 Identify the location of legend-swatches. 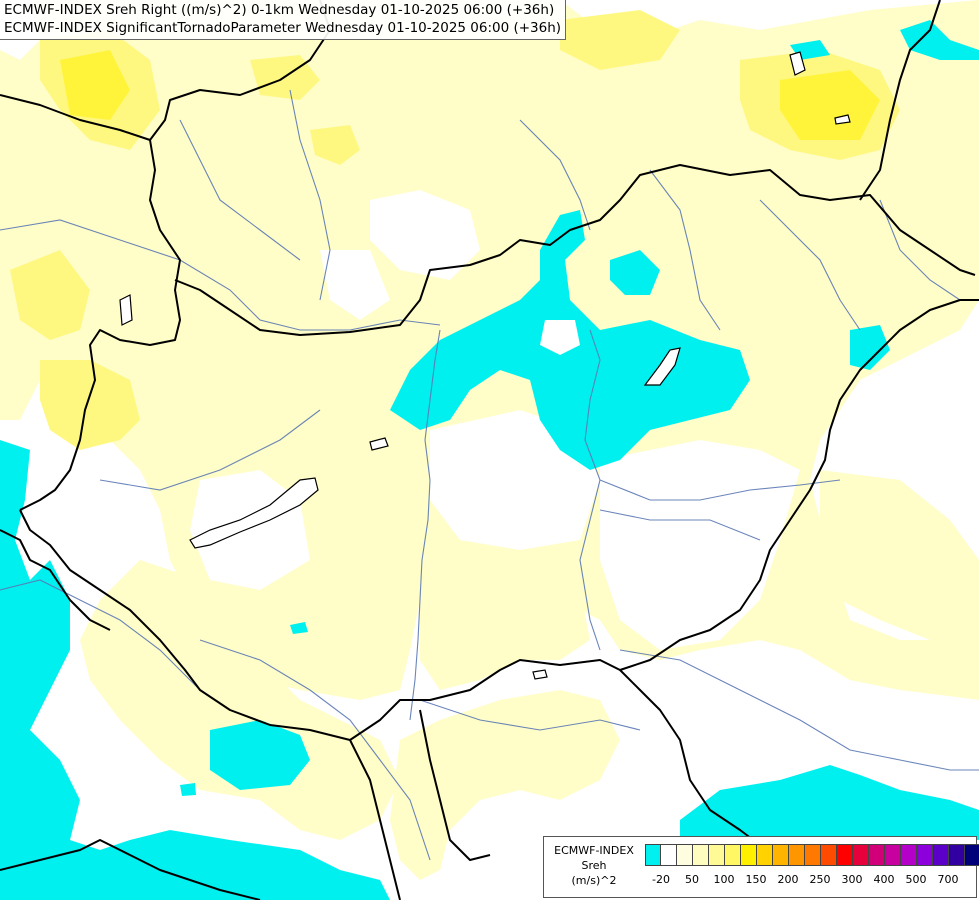
(812, 855).